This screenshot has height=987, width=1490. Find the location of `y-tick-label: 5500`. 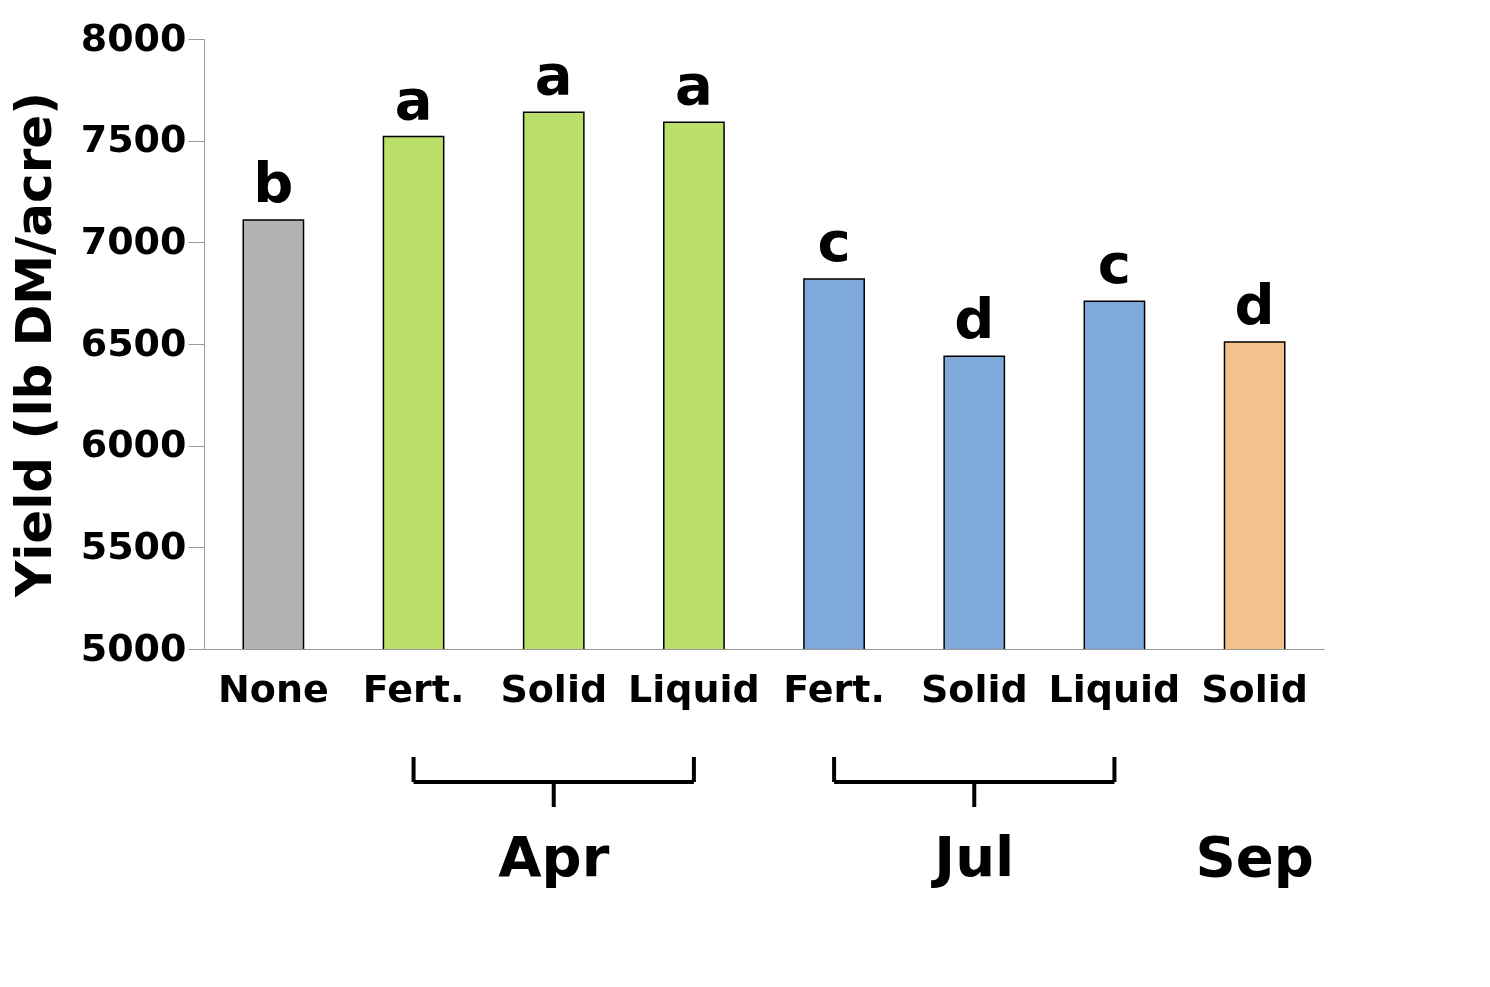

y-tick-label: 5500 is located at coordinates (133, 545).